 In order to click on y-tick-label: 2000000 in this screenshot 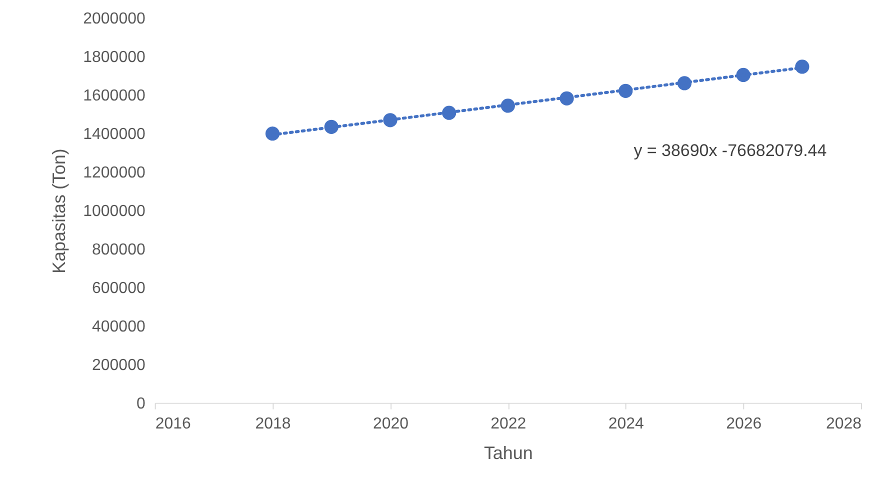, I will do `click(114, 19)`.